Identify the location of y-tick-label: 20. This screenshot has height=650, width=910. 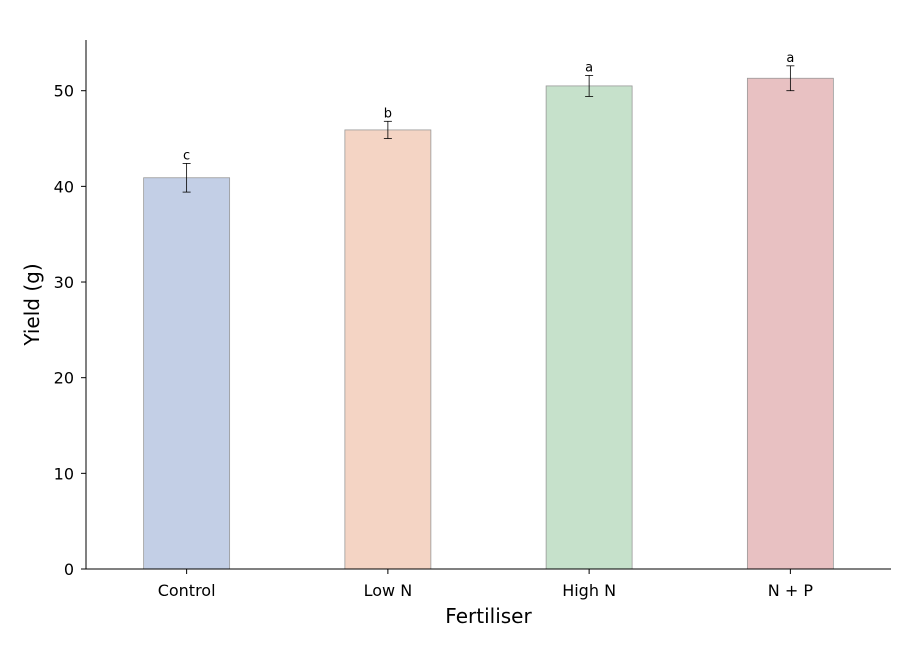
(64, 378).